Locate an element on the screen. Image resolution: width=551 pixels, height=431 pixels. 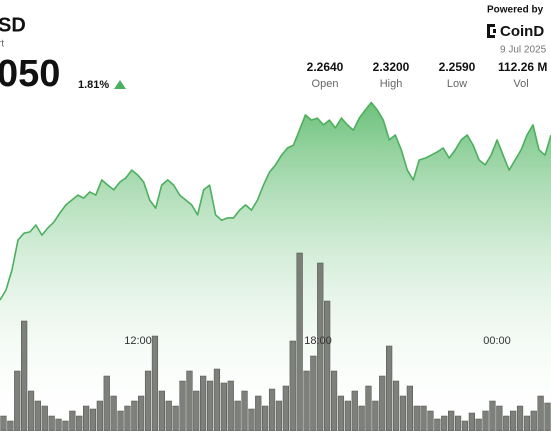
x-tick-label: 12:00 is located at coordinates (138, 341).